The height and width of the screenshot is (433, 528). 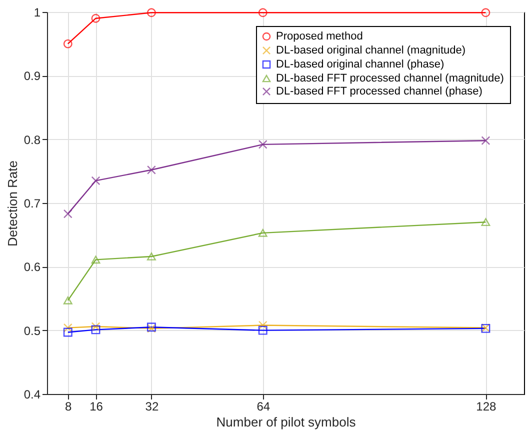 I want to click on y-axis-title: Detection Rate, so click(x=12, y=203).